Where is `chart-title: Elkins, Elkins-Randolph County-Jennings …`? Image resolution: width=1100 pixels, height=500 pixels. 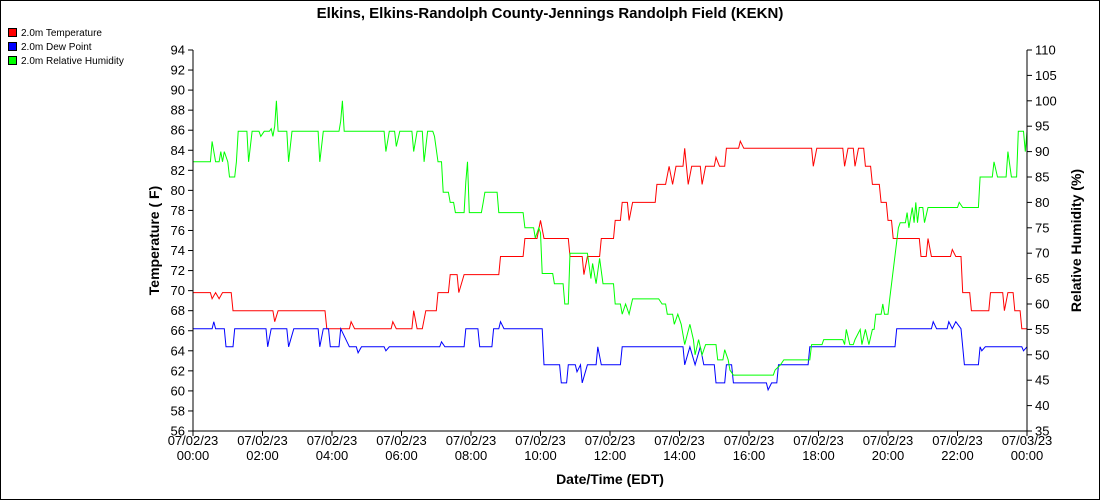 chart-title: Elkins, Elkins-Randolph County-Jennings … is located at coordinates (550, 13).